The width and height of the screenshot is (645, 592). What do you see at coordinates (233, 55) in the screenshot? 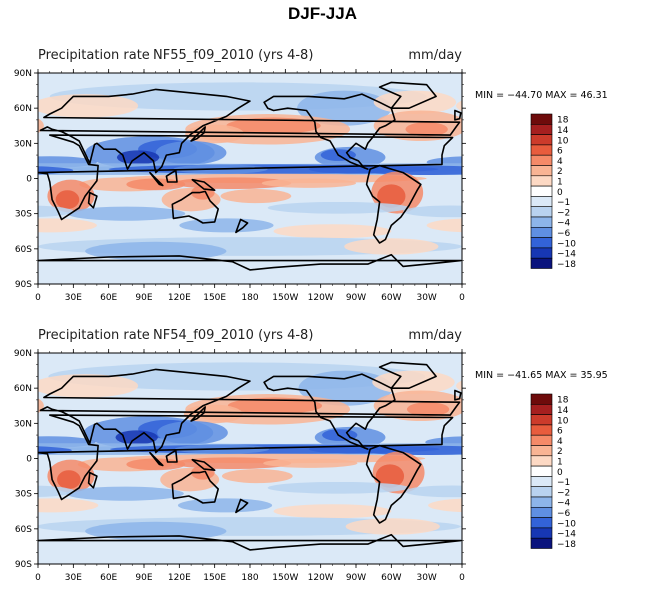
I see `panel-case-title: NF55_f09_2010 (yrs 4-8)` at bounding box center [233, 55].